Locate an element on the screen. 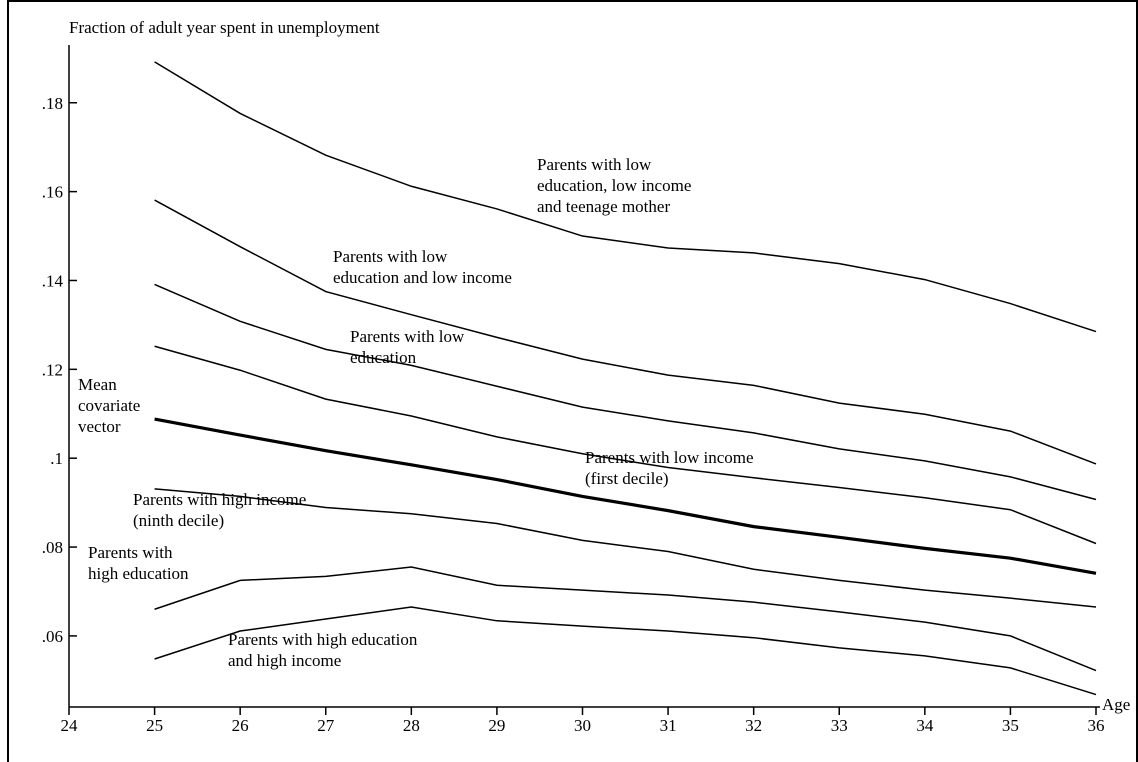 Image resolution: width=1138 pixels, height=762 pixels. series-label: Mean is located at coordinates (97, 384).